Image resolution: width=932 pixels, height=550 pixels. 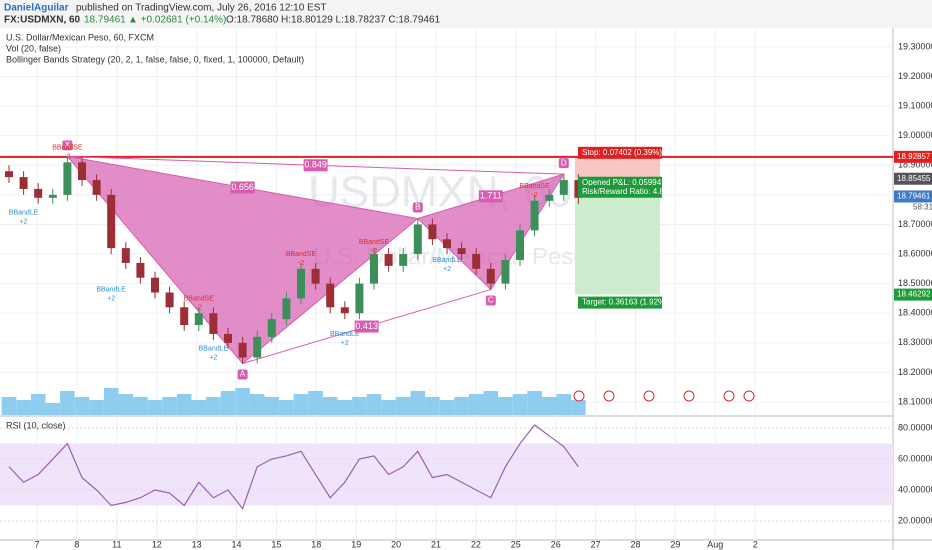 I want to click on pattern-point-label: A, so click(x=243, y=374).